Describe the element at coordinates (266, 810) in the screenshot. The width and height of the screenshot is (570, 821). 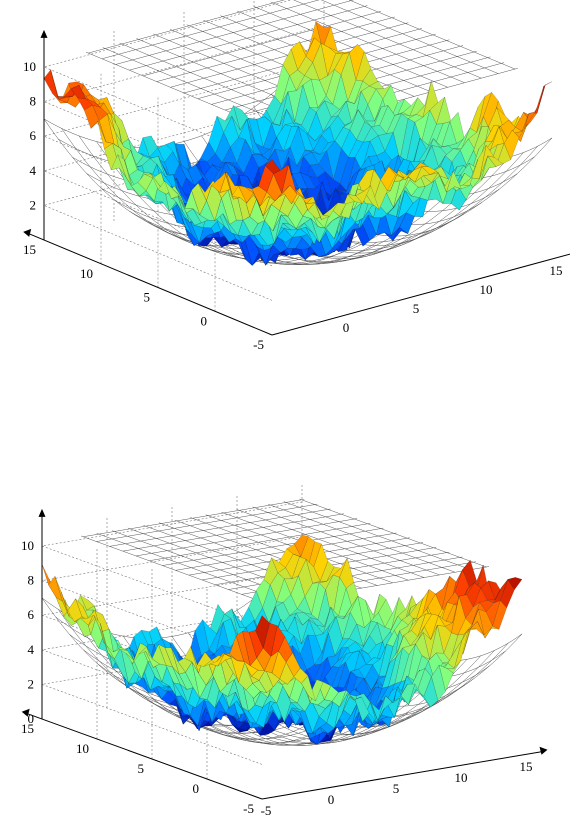
I see `x-tick-label: -5` at that location.